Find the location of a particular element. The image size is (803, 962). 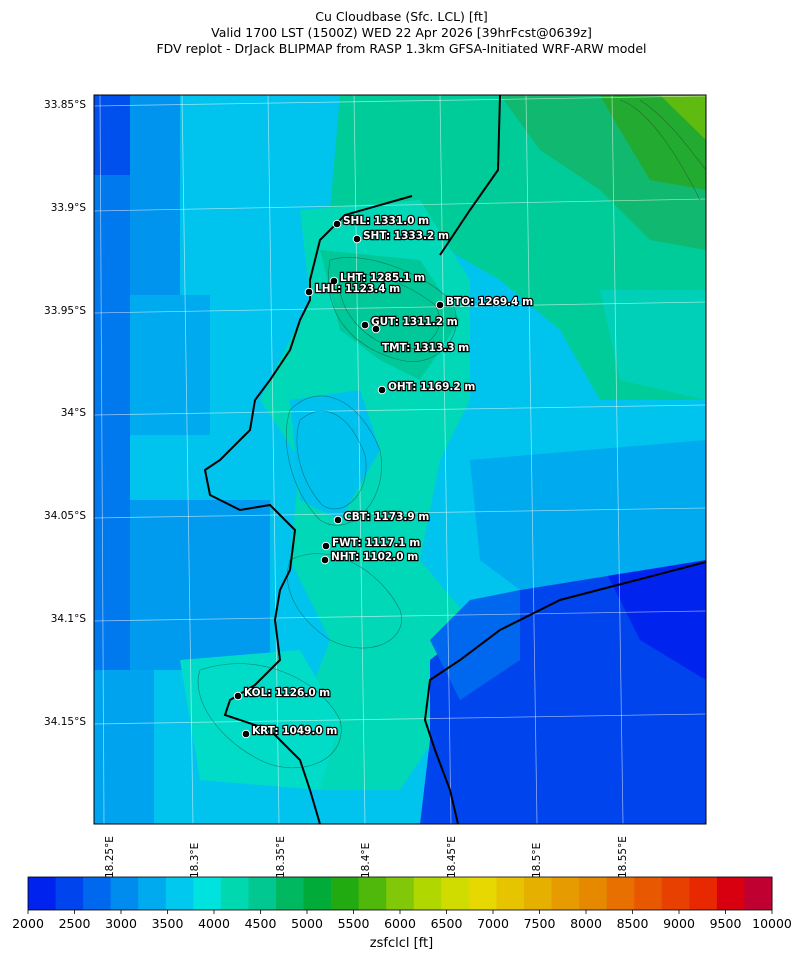

station-label: CBT: 1173.9 m is located at coordinates (386, 517).